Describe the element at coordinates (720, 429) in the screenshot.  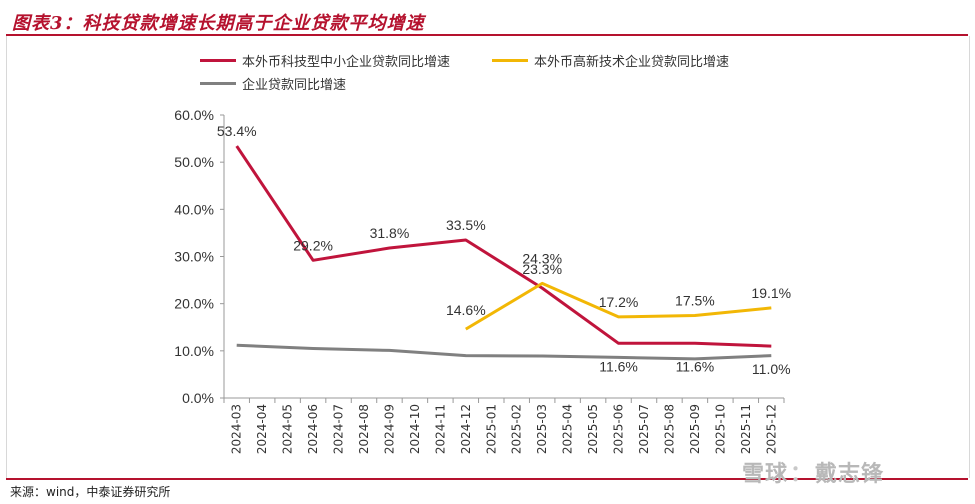
I see `x-tick-label: 2025-10` at that location.